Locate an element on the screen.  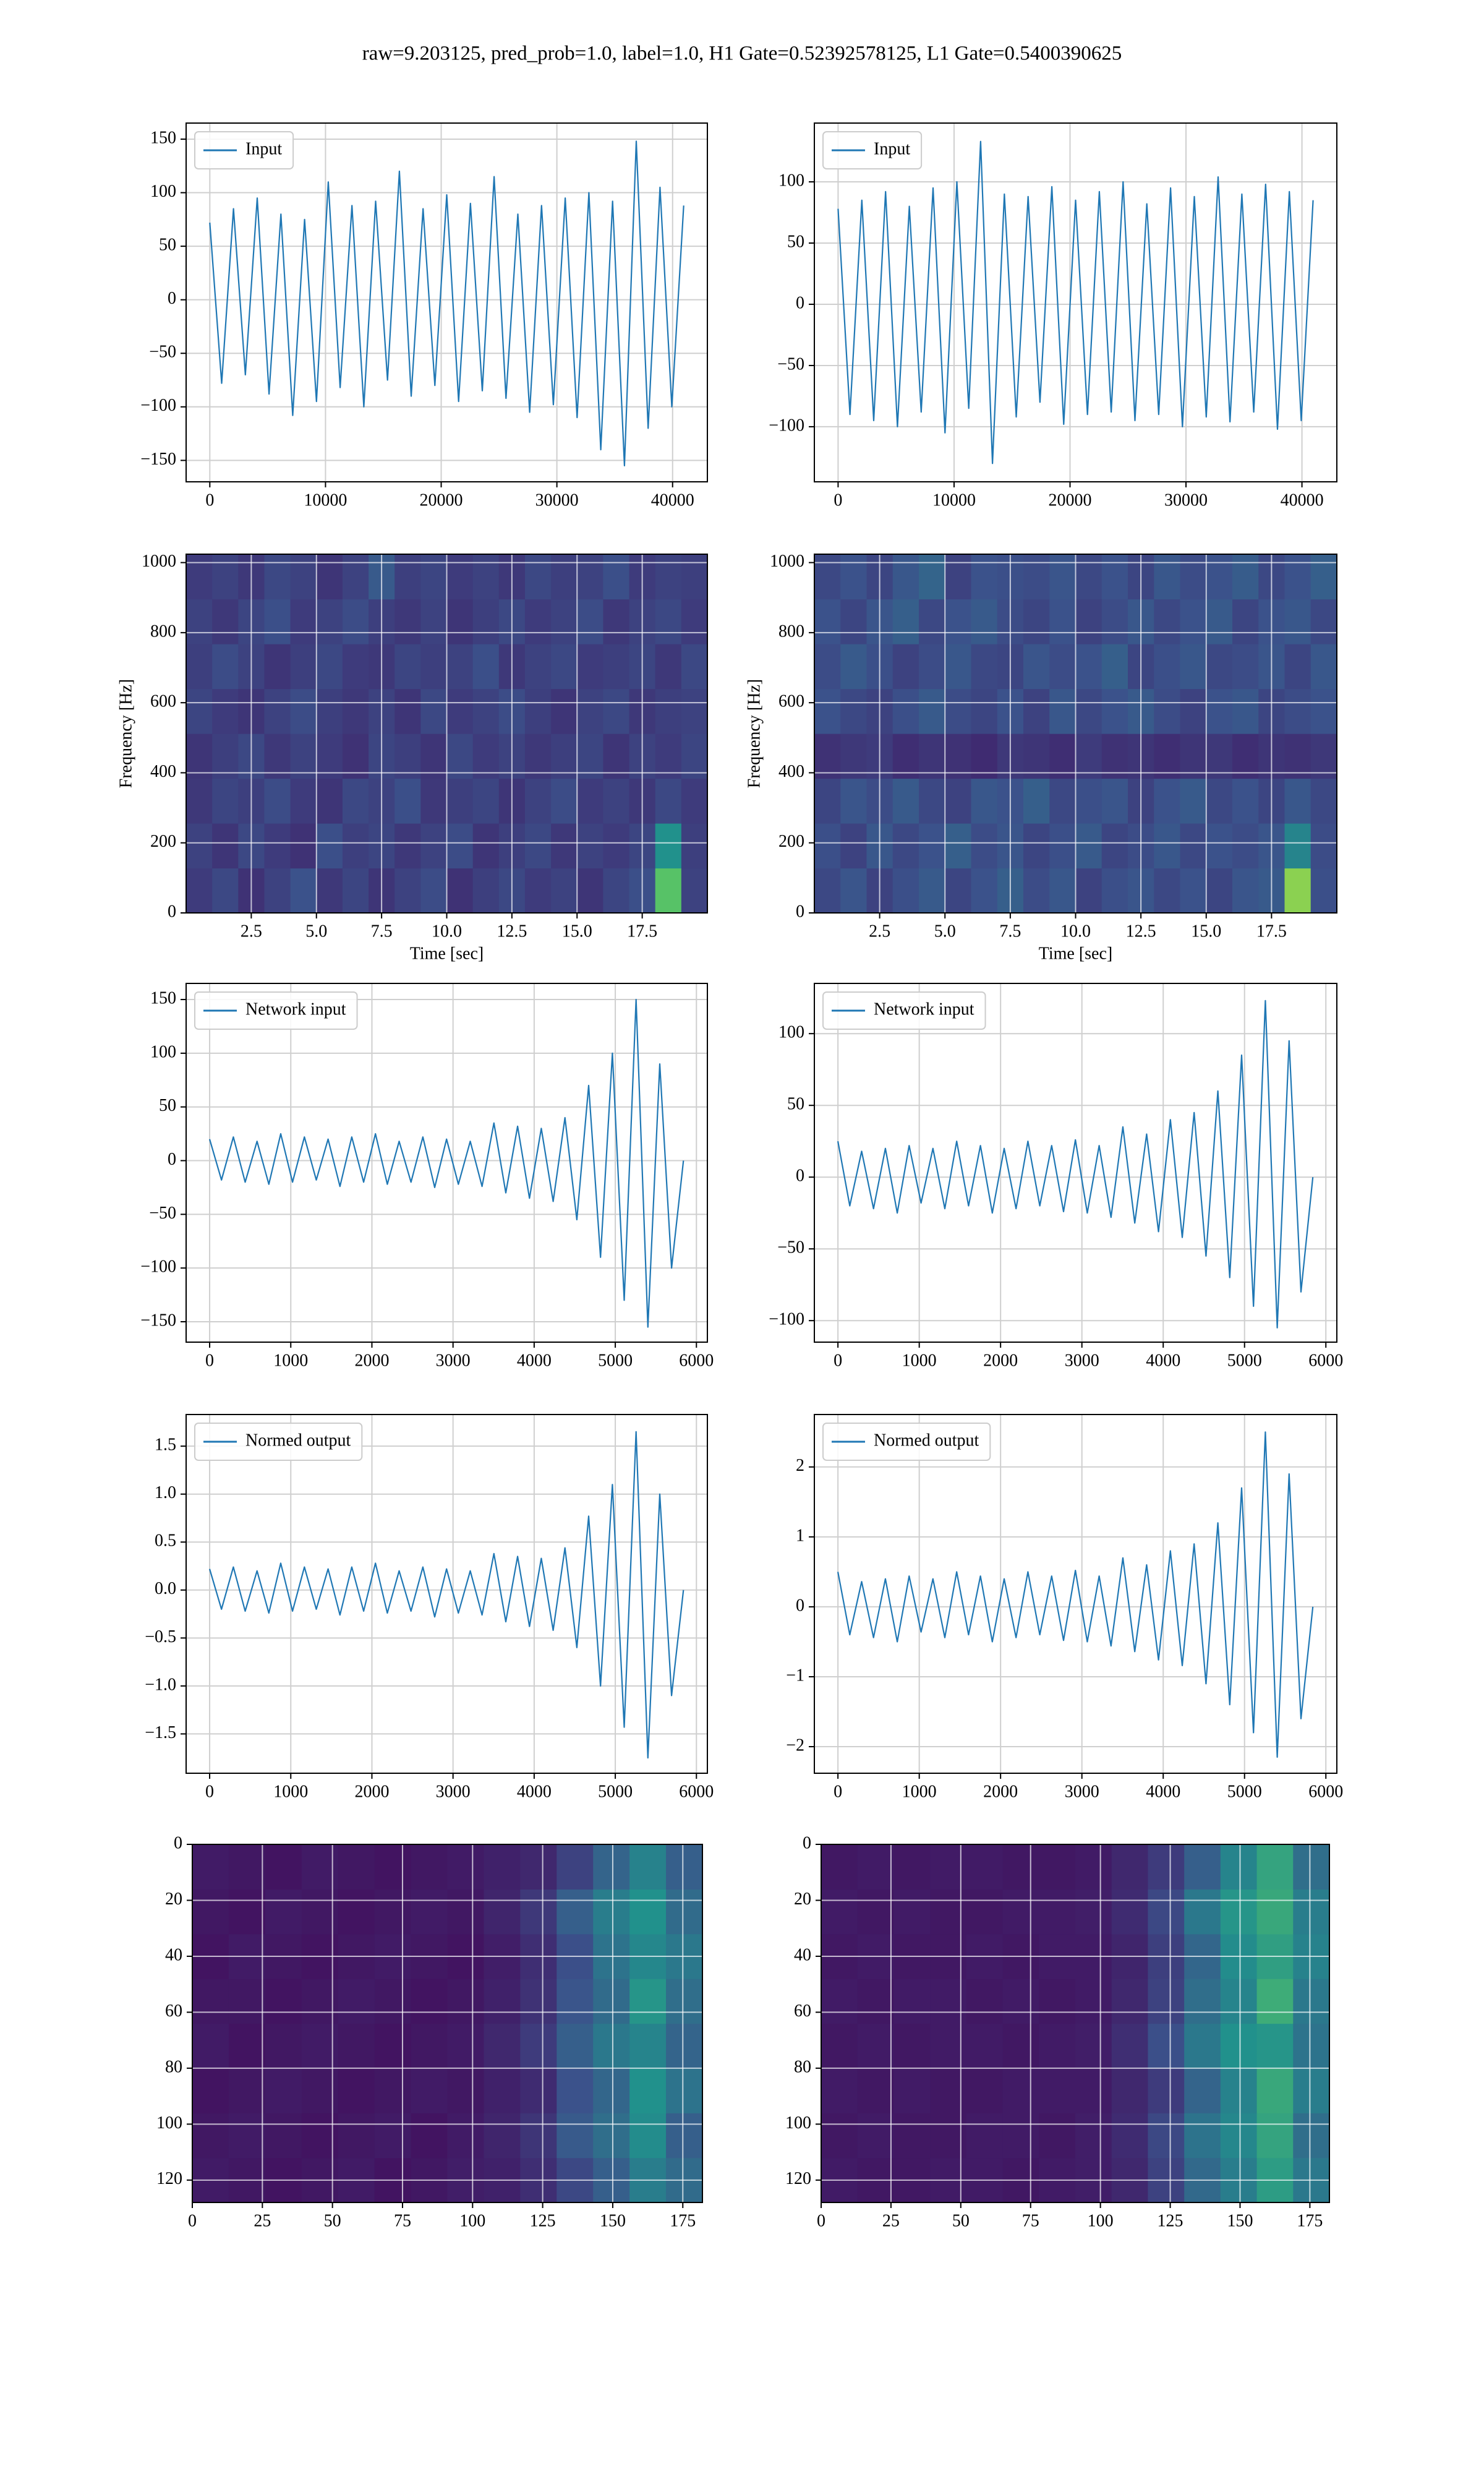
x-tick-label: 125 is located at coordinates (543, 2220).